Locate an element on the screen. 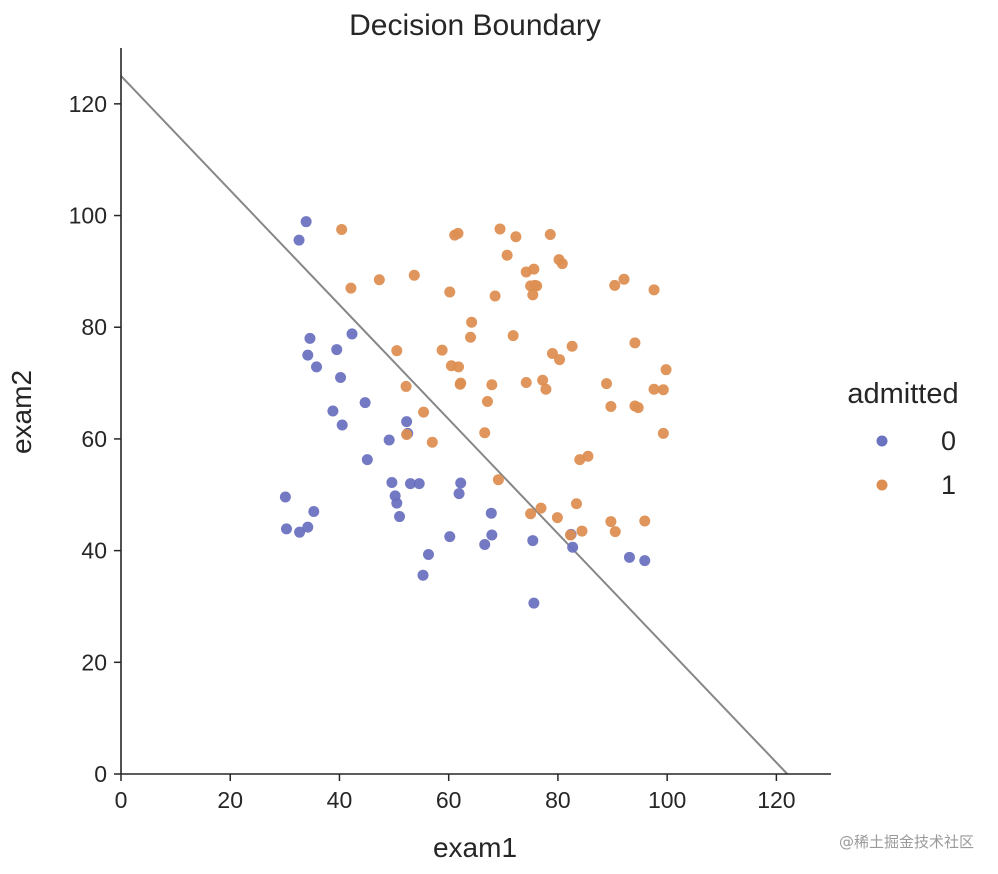  x-tick-label: 20 is located at coordinates (230, 800).